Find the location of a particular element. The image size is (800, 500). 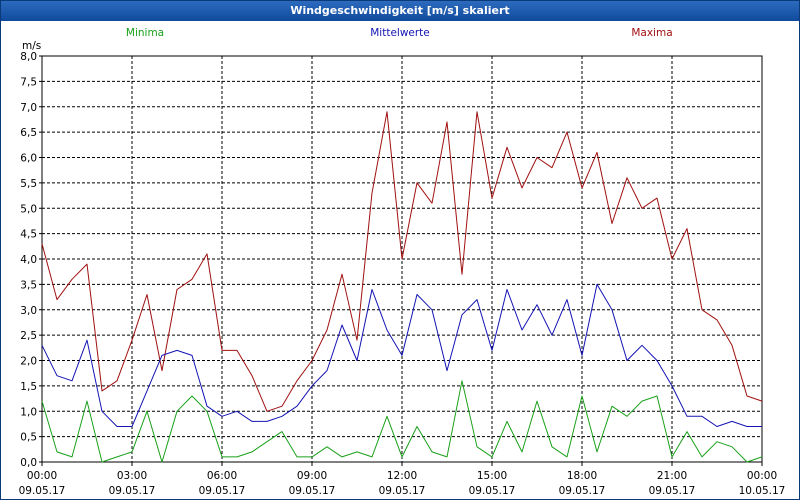

x-tick-time-label: 03:00 is located at coordinates (132, 476).